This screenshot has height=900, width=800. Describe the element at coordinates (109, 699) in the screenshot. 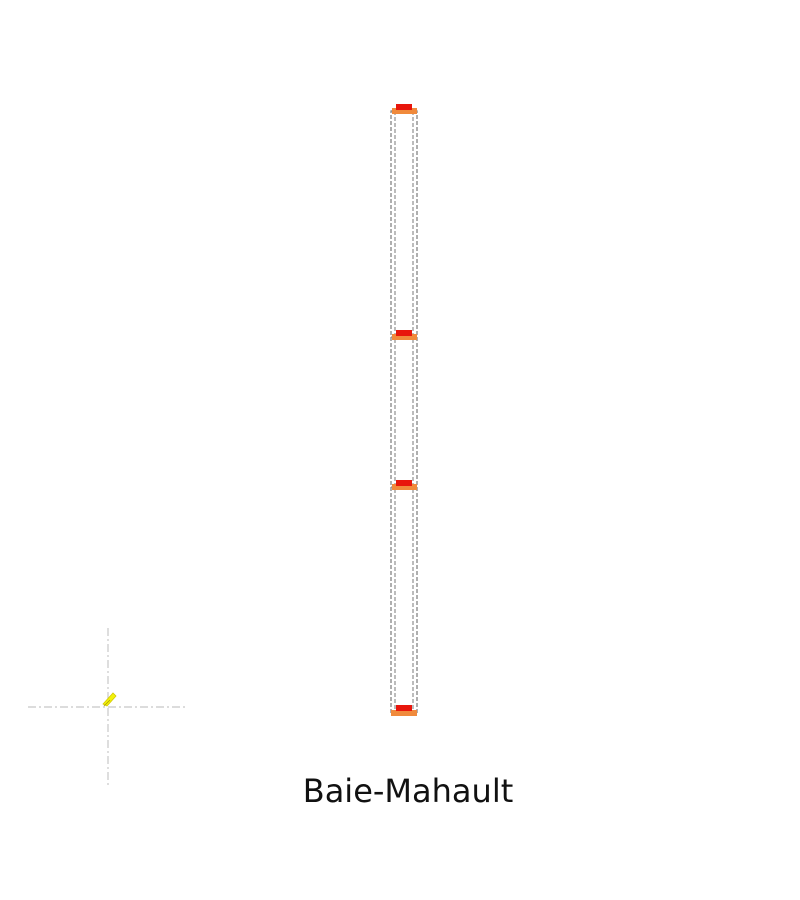

I see `pointer-icon` at that location.